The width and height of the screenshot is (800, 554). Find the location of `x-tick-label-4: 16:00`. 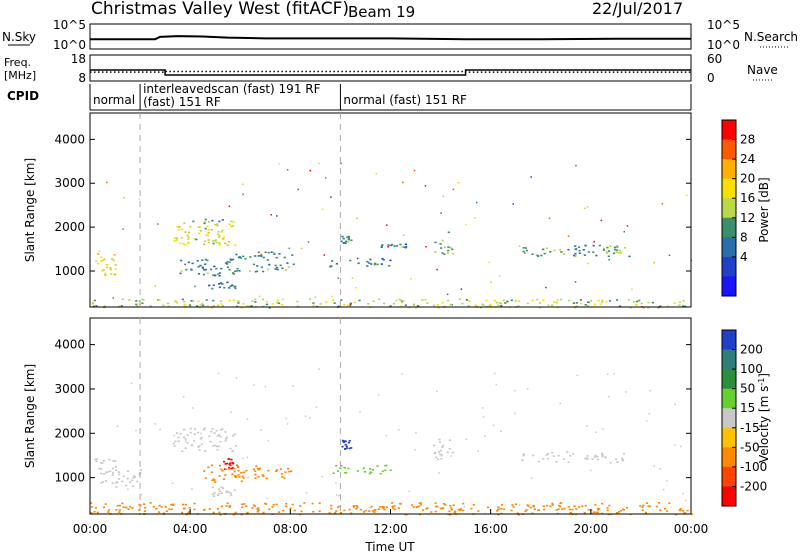

x-tick-label-4: 16:00 is located at coordinates (490, 529).